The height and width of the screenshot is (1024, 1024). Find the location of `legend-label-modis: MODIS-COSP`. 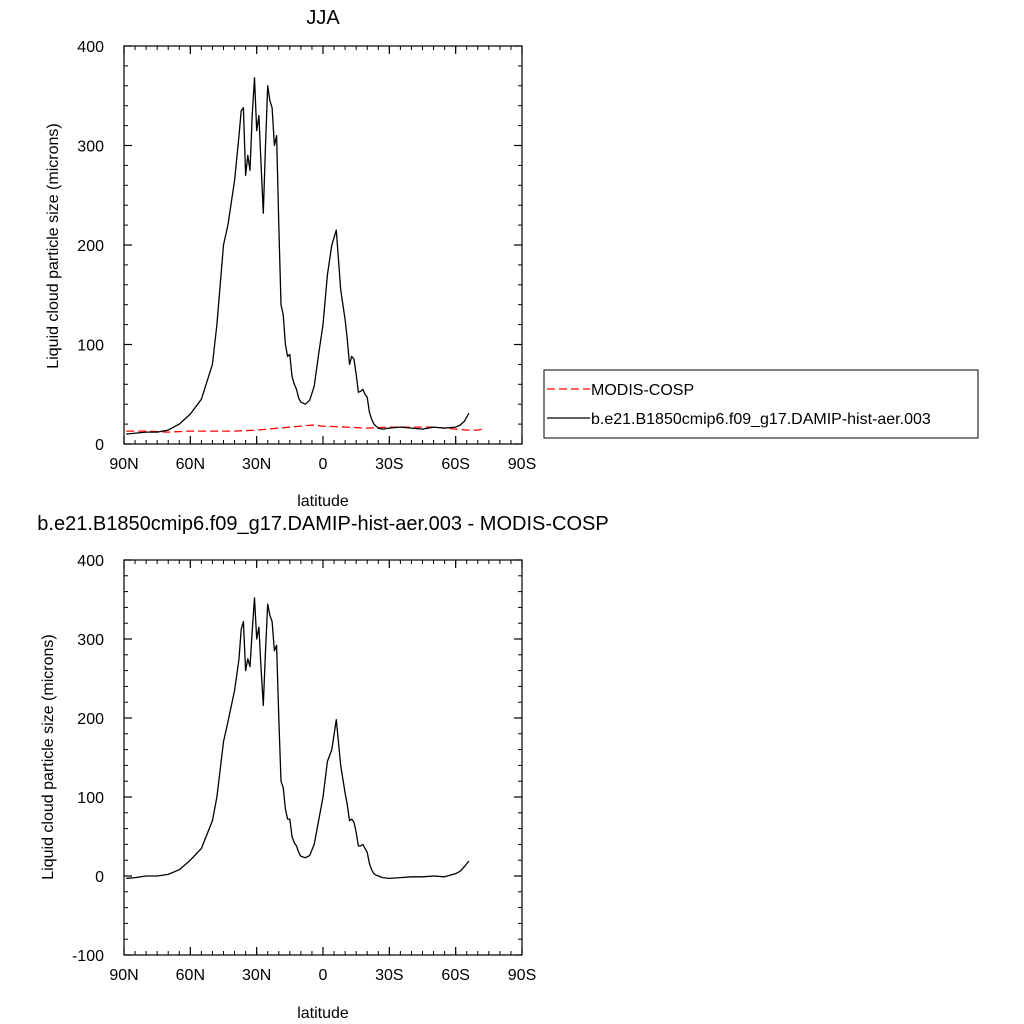

legend-label-modis: MODIS-COSP is located at coordinates (642, 390).